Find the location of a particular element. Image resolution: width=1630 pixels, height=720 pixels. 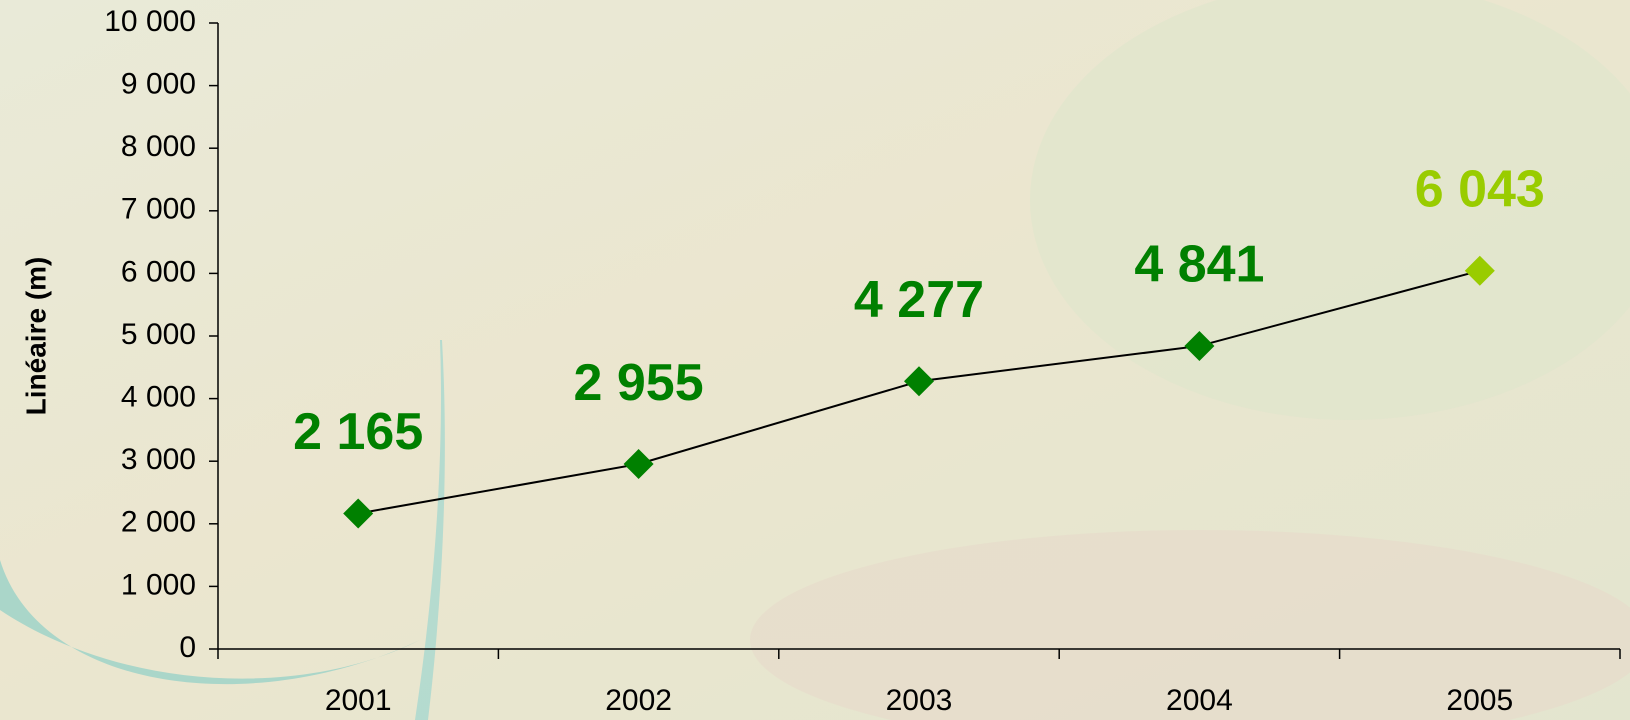

data-label: 6 043 is located at coordinates (1480, 189).